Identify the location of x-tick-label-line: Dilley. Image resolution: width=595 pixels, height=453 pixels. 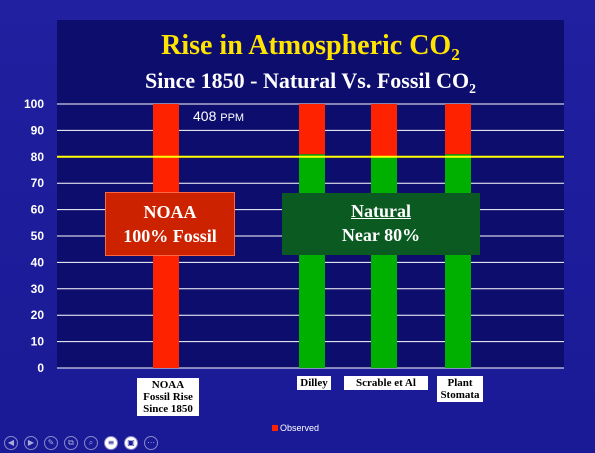
(314, 383).